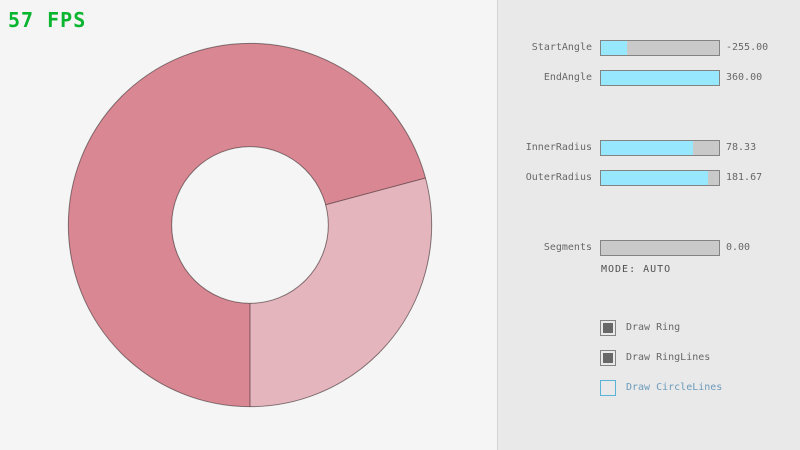 The height and width of the screenshot is (450, 800). I want to click on checkbox-draw-ringlines: Draw RingLines, so click(695, 358).